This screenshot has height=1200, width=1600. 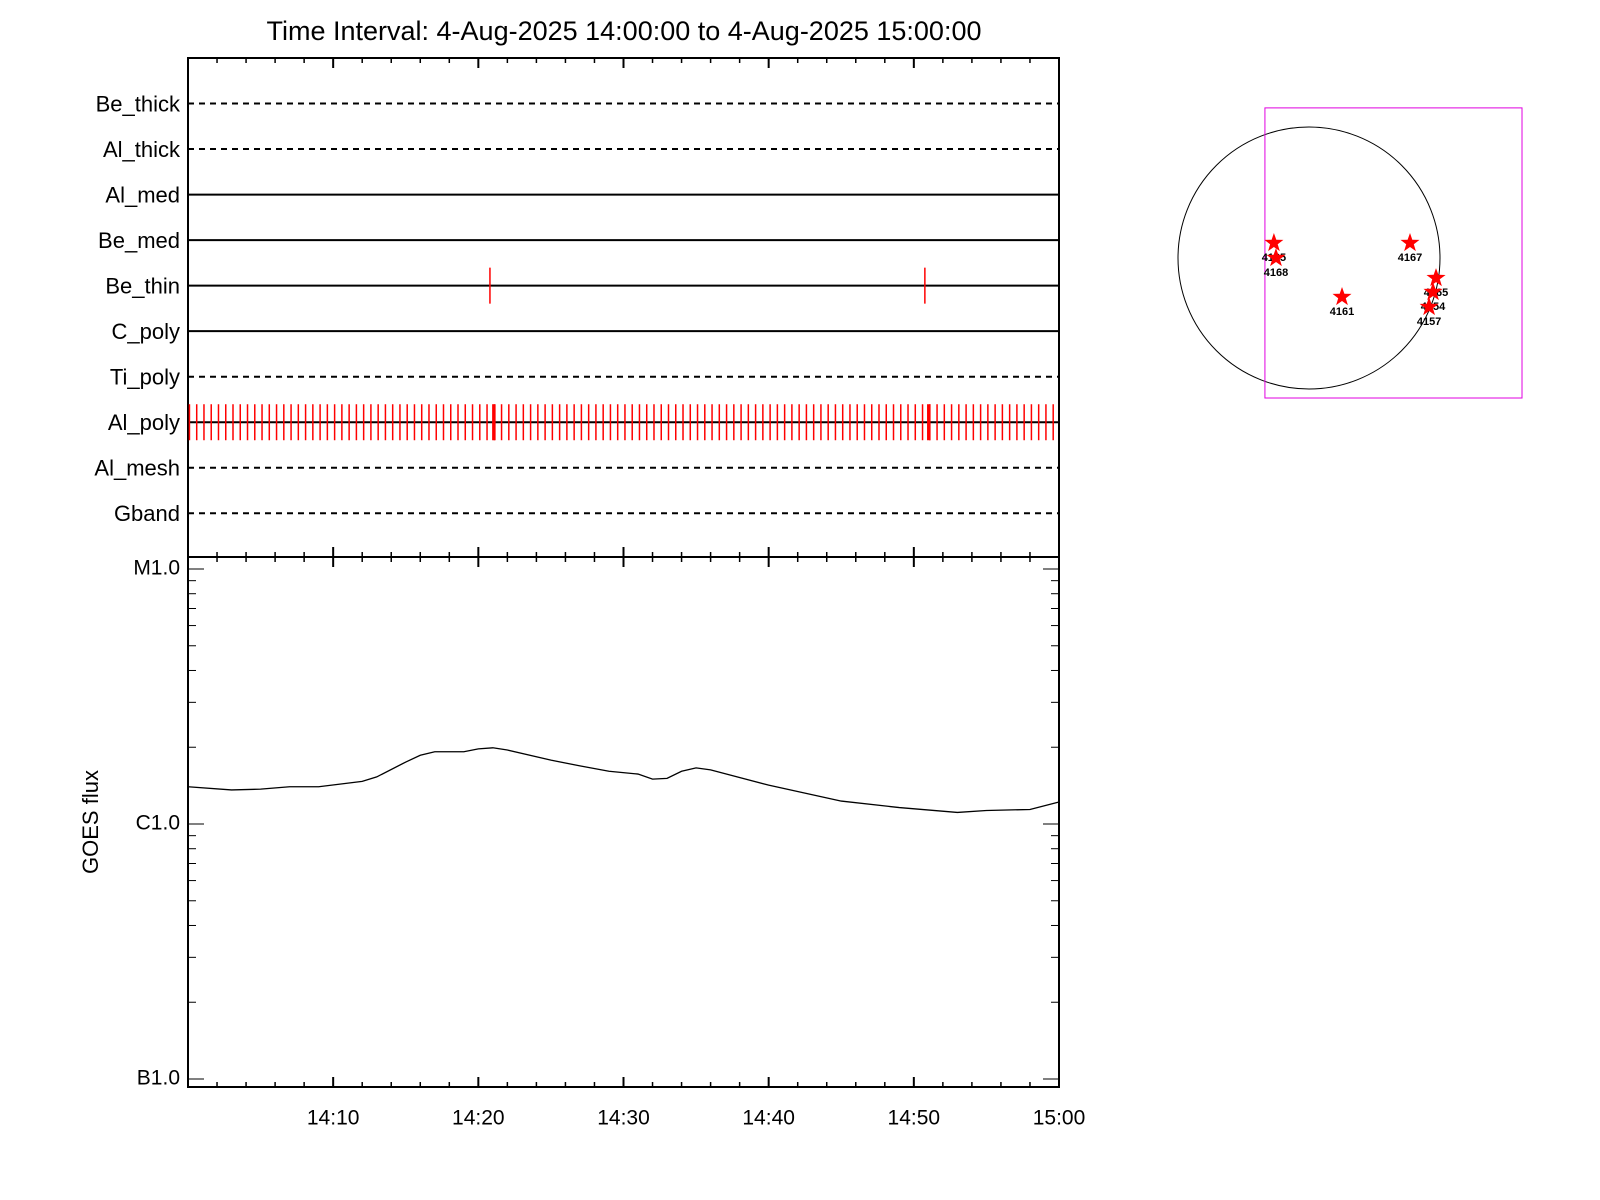 What do you see at coordinates (1410, 258) in the screenshot?
I see `region-label: 4167` at bounding box center [1410, 258].